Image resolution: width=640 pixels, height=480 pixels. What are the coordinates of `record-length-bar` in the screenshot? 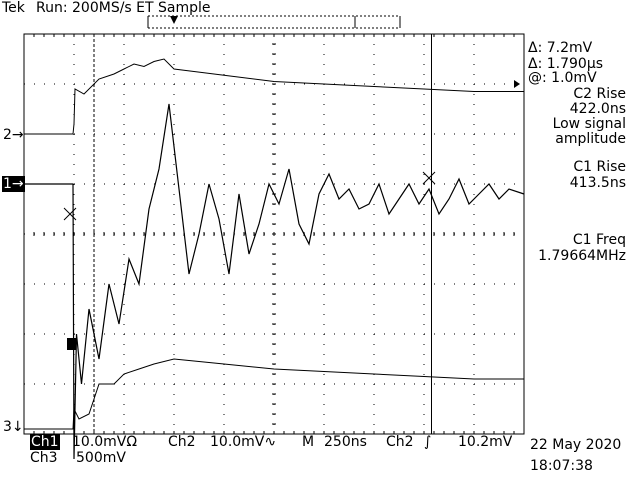 It's located at (274, 22).